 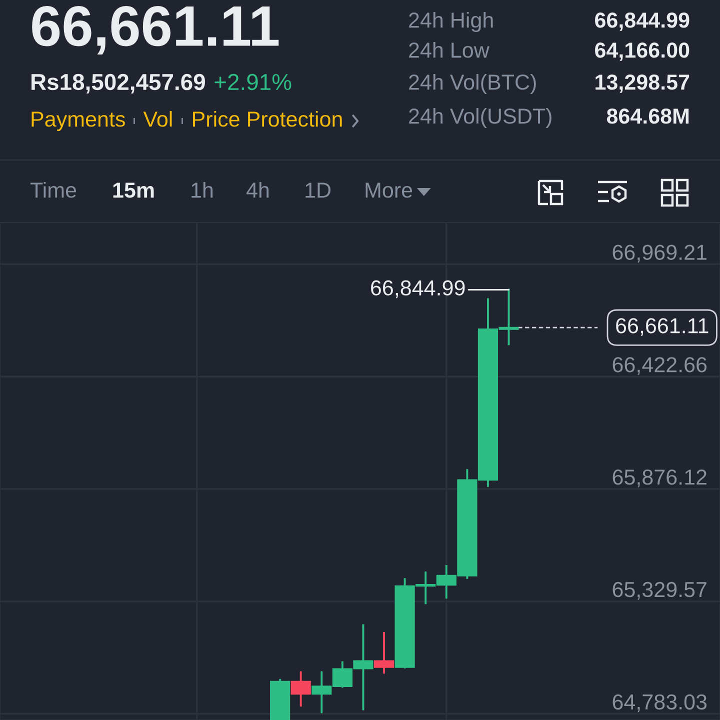 I want to click on annotation: 66,844.99, so click(x=418, y=289).